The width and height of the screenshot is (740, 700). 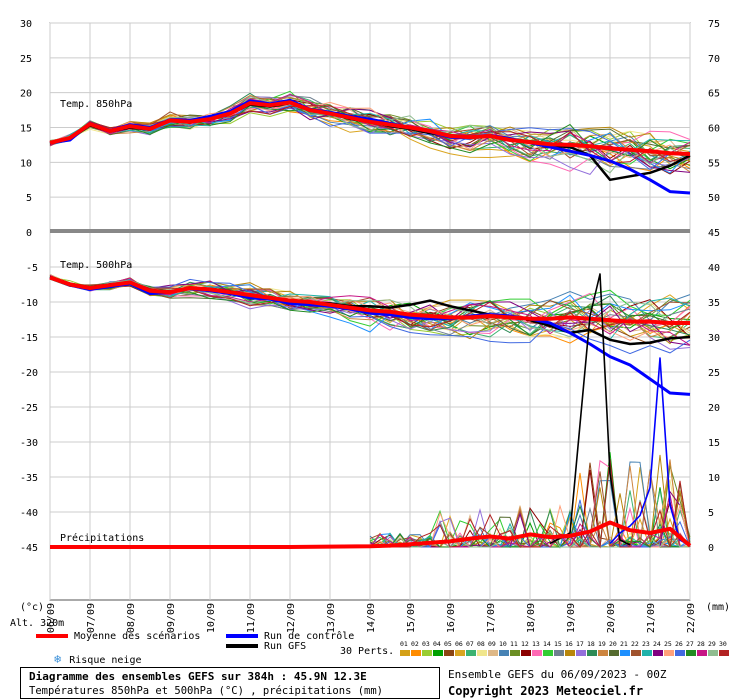 I want to click on pert-number: 30, so click(x=723, y=644).